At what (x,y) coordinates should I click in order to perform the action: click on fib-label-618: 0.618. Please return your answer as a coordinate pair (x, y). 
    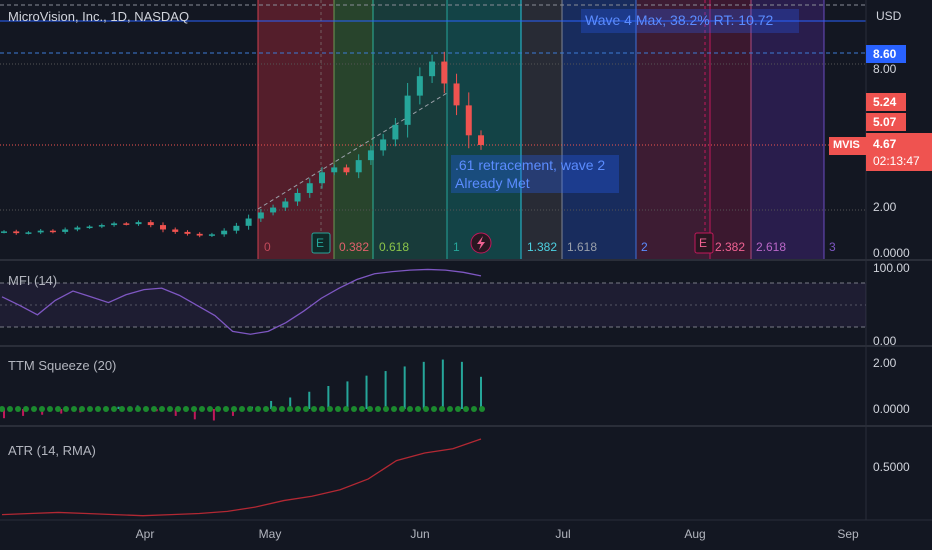
    Looking at the image, I should click on (394, 247).